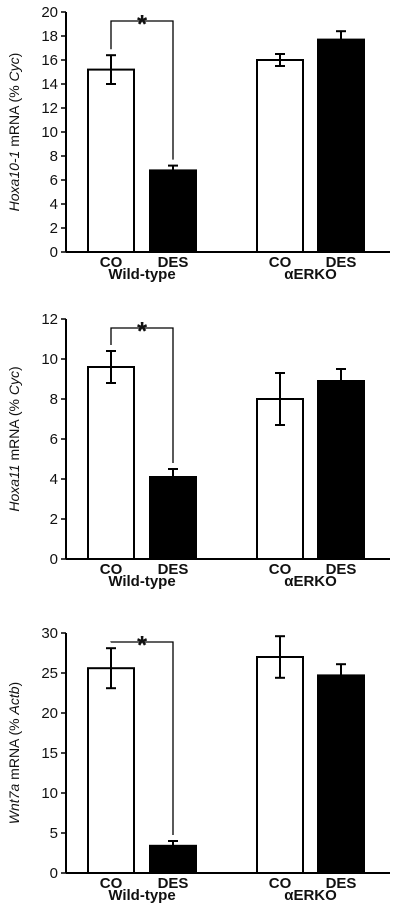 Image resolution: width=400 pixels, height=914 pixels. Describe the element at coordinates (49, 633) in the screenshot. I see `y-tick-label: 30` at that location.